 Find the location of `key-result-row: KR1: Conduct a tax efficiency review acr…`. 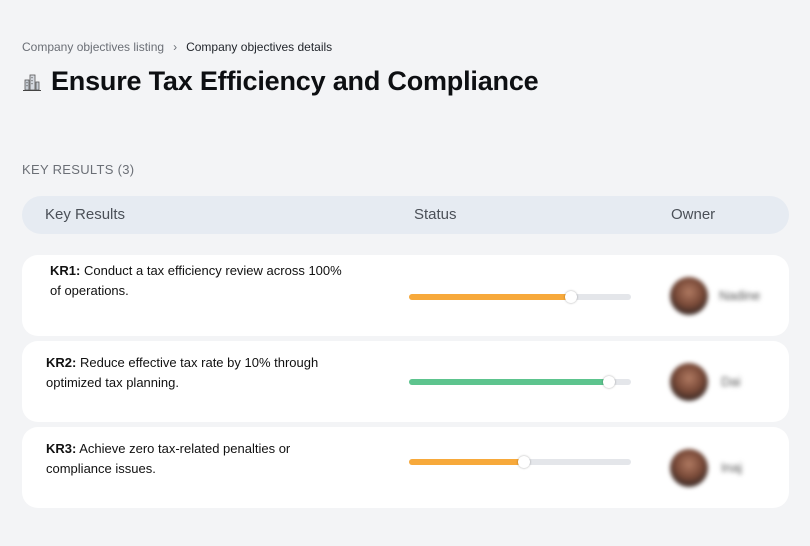

key-result-row: KR1: Conduct a tax efficiency review acr… is located at coordinates (405, 295).